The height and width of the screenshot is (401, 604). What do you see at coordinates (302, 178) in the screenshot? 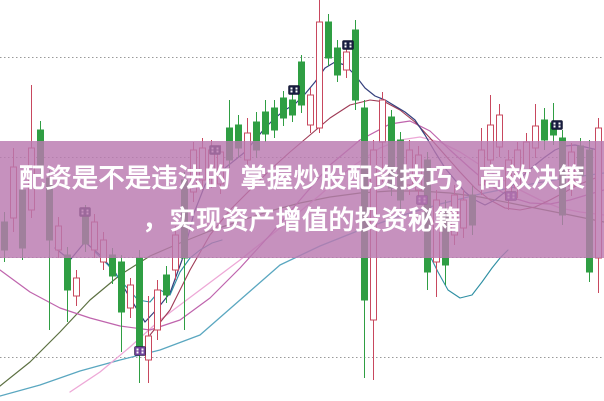
I see `banner-title-line1: 配资是不是违法的 掌握炒股配资技巧，高效决策` at bounding box center [302, 178].